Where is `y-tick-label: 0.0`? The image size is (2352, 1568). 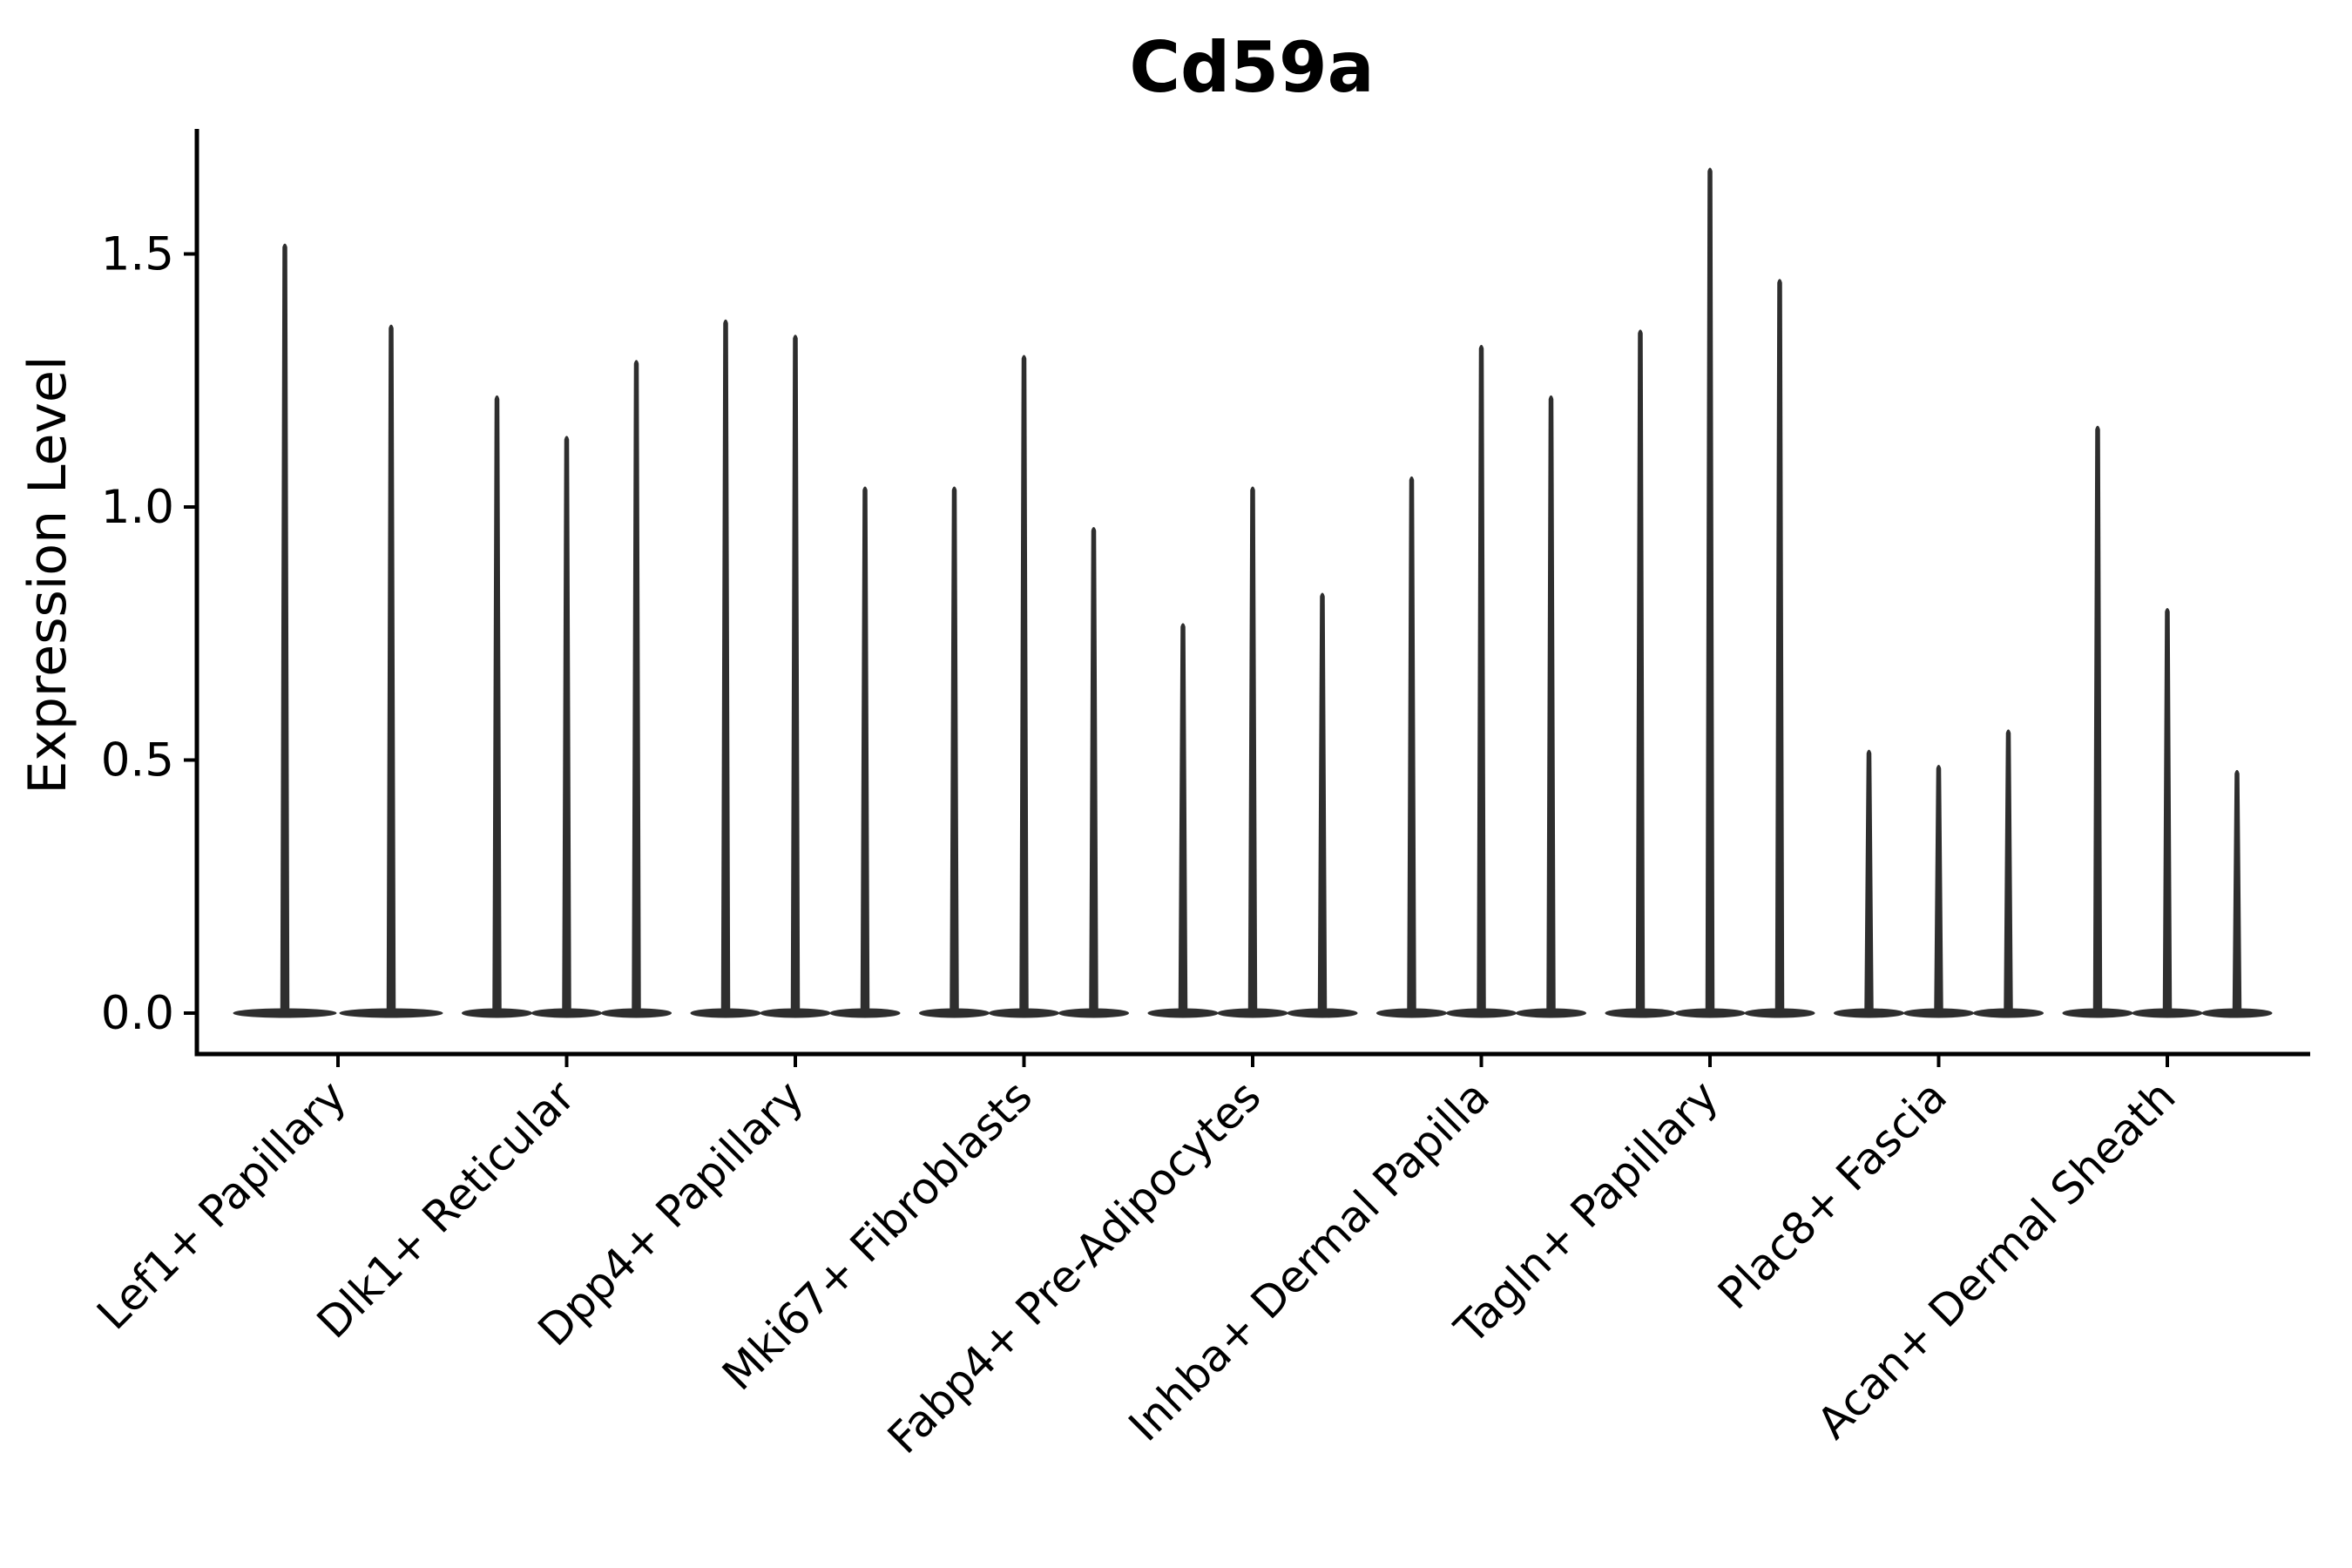
y-tick-label: 0.0 is located at coordinates (137, 1014).